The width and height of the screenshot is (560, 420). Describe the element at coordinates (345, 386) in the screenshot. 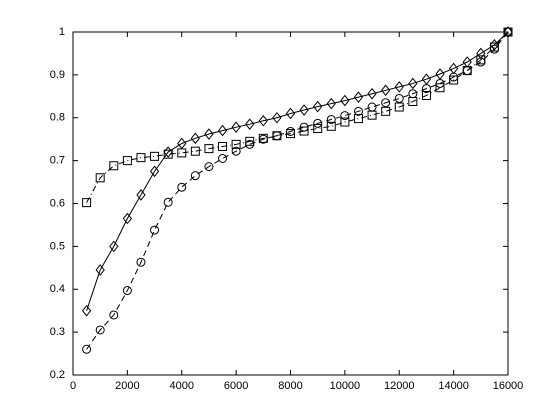

I see `x-tick-label: 10000` at that location.